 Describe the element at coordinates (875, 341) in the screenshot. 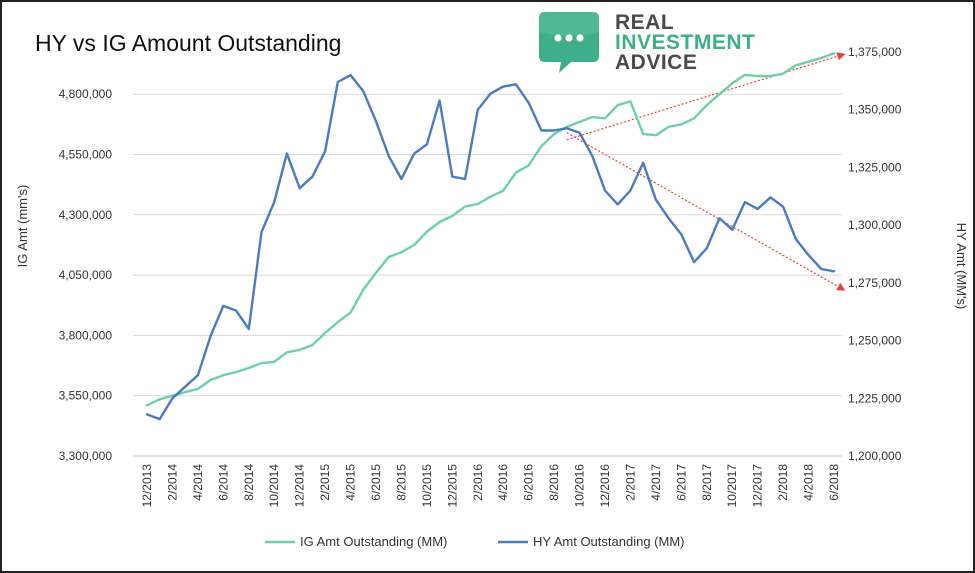

I see `y2-tick-label: 1,250,000` at that location.